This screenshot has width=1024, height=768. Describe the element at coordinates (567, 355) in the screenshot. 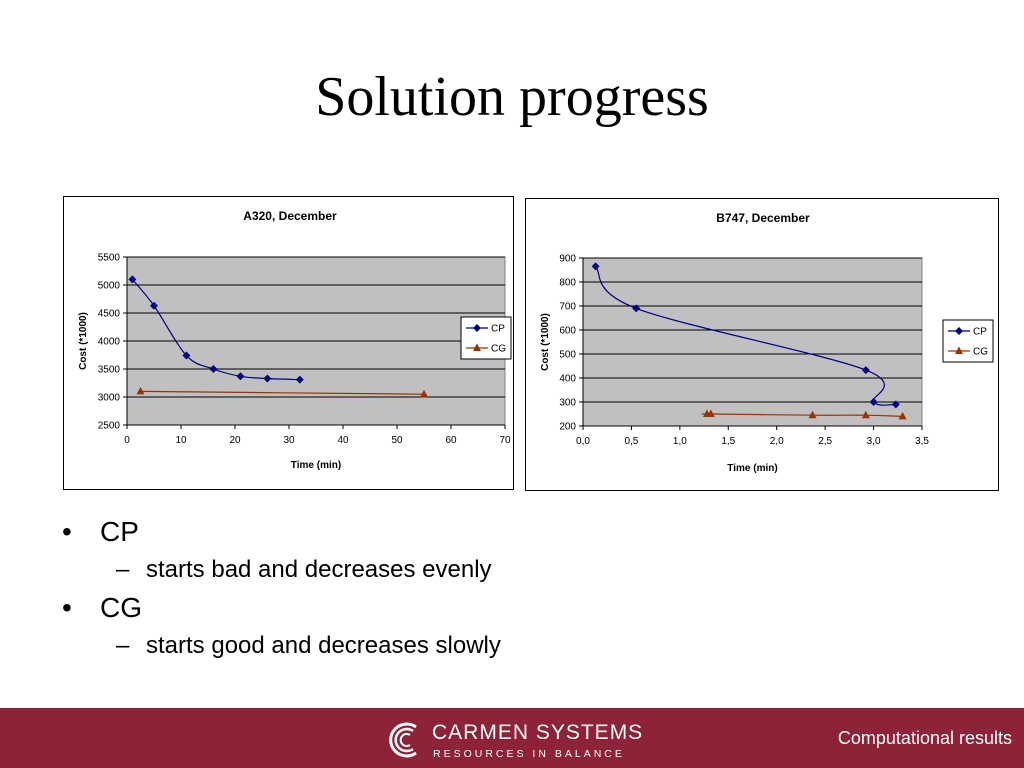

I see `y-tick-label: 500` at that location.